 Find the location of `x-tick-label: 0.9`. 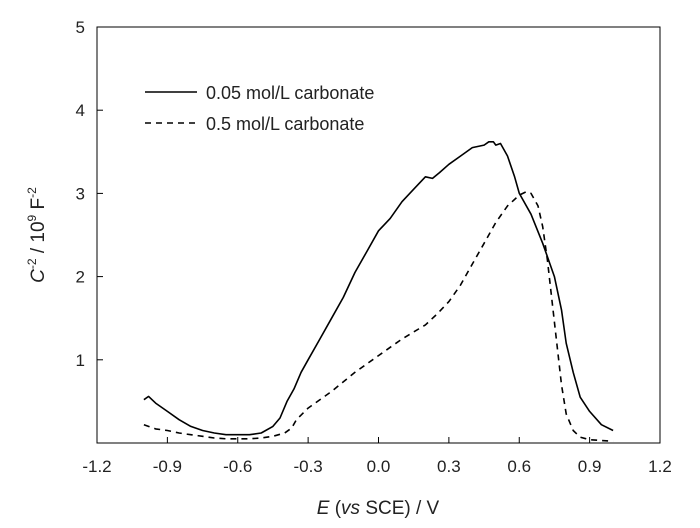

x-tick-label: 0.9 is located at coordinates (590, 466).